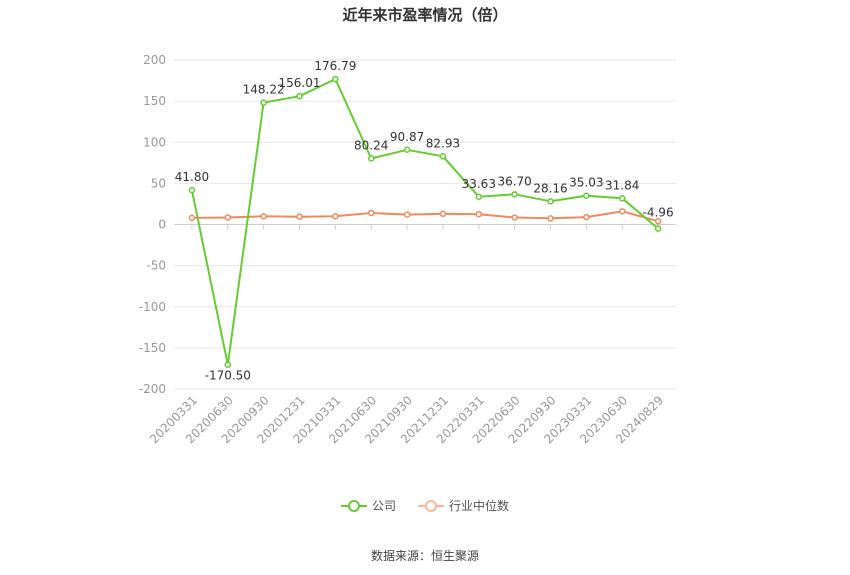 This screenshot has width=850, height=575. Describe the element at coordinates (154, 142) in the screenshot. I see `y-tick-label: 100` at that location.